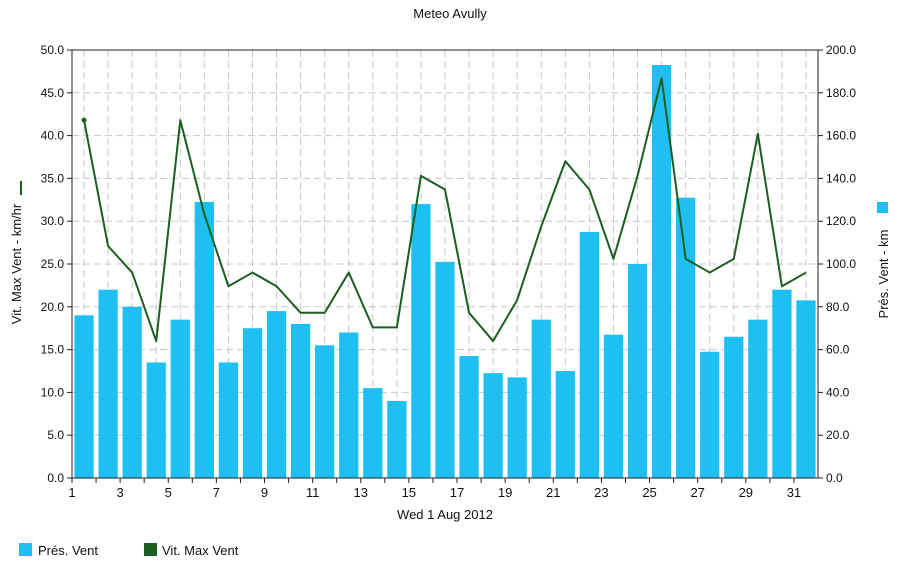 The height and width of the screenshot is (569, 900). What do you see at coordinates (838, 307) in the screenshot?
I see `right-tick-label: 80.0` at bounding box center [838, 307].